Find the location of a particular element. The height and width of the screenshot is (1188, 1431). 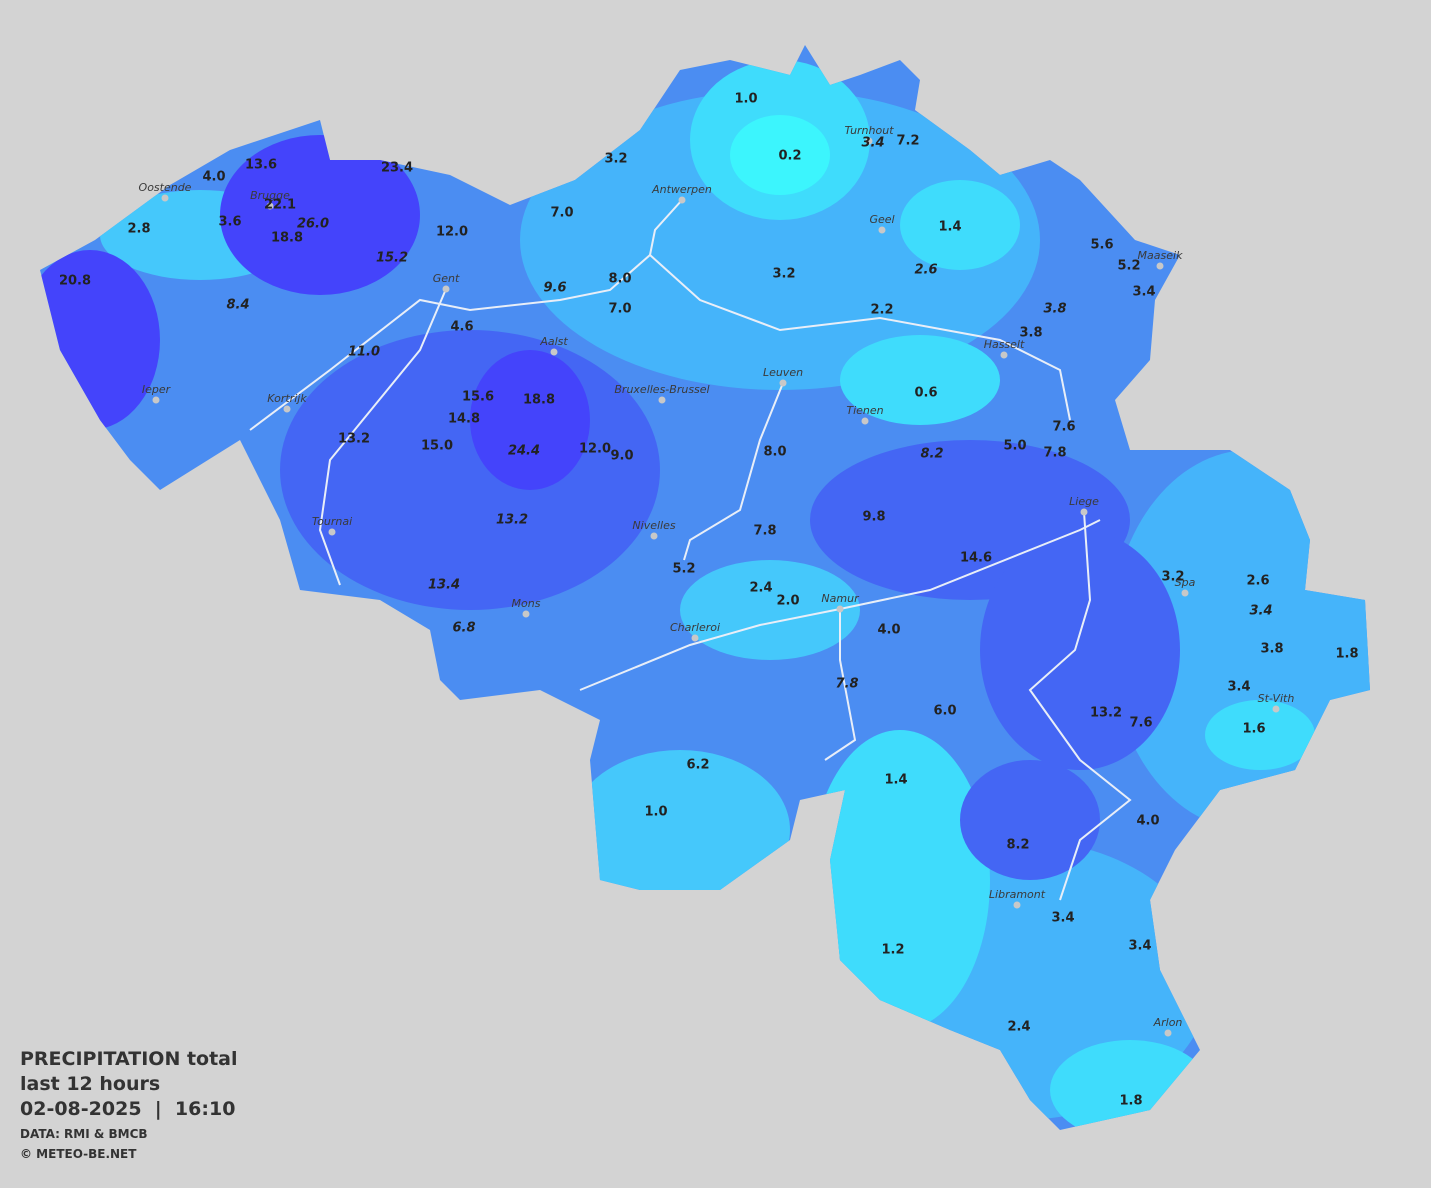

city-label: Antwerpen is located at coordinates (681, 189).